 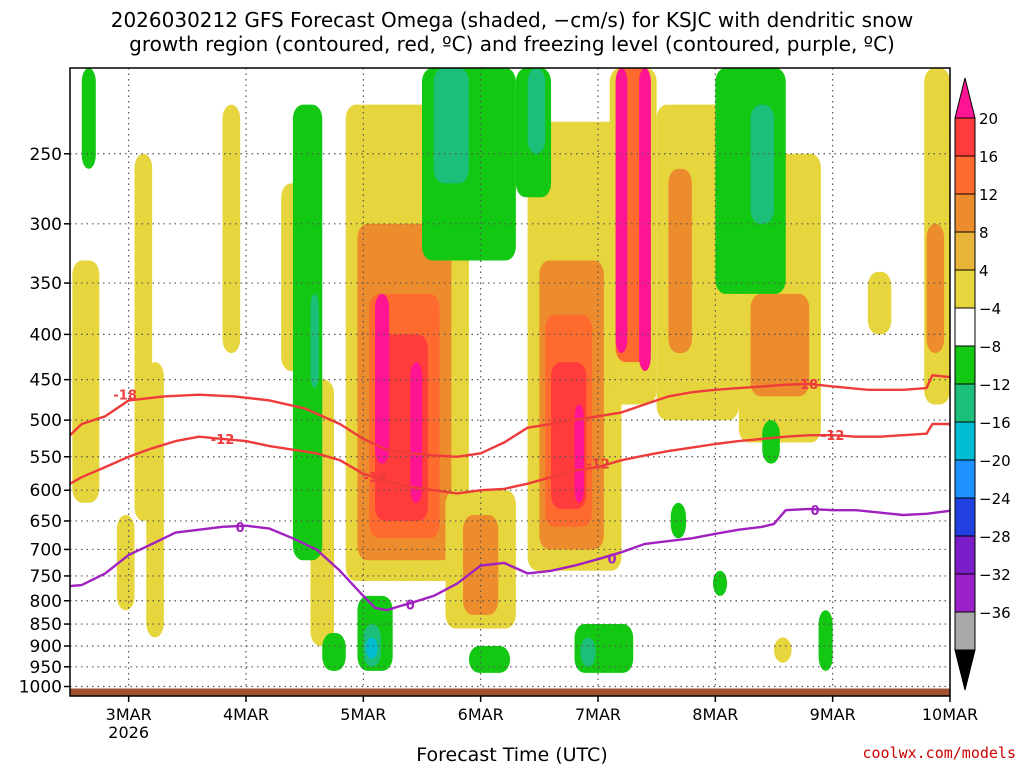 What do you see at coordinates (46, 155) in the screenshot?
I see `y-tick-label: 250` at bounding box center [46, 155].